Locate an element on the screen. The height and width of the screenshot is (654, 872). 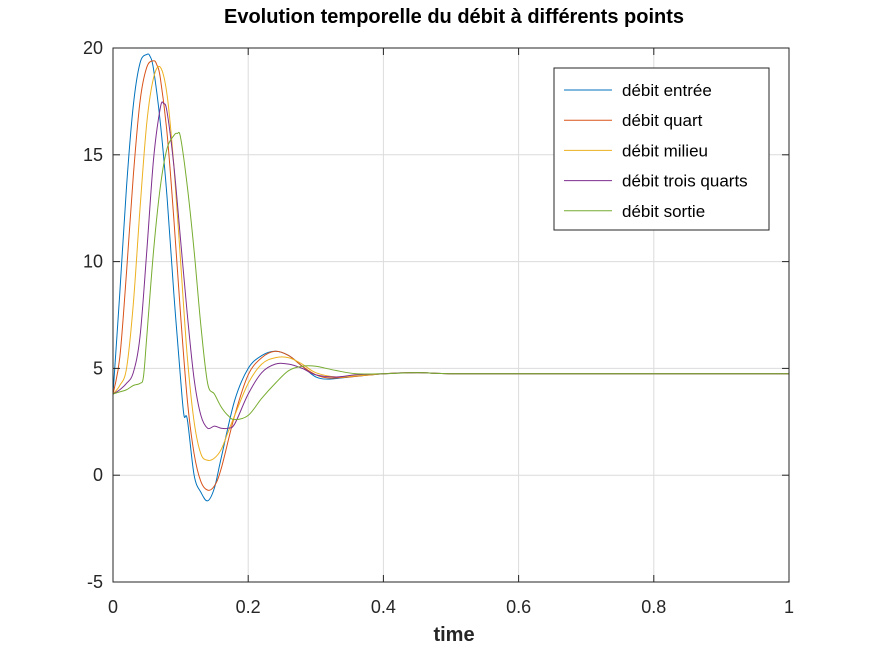
y-tick-label: 0 is located at coordinates (98, 475).